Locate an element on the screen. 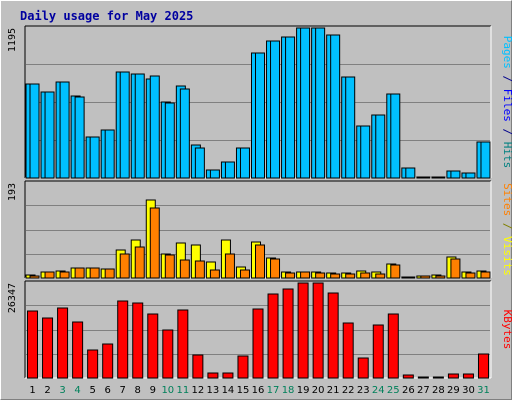 The height and width of the screenshot is (401, 512). legend-entry: KBytes is located at coordinates (506, 330).